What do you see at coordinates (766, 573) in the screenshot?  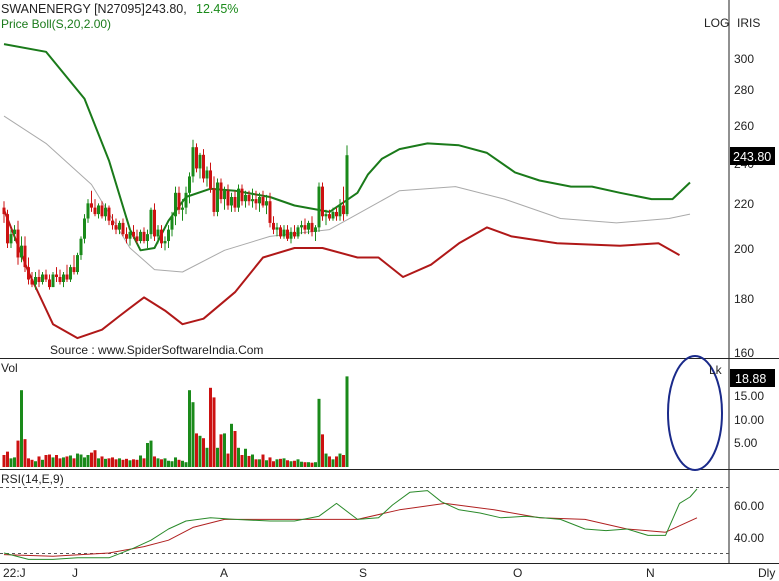 I see `period-button: Dly` at bounding box center [766, 573].